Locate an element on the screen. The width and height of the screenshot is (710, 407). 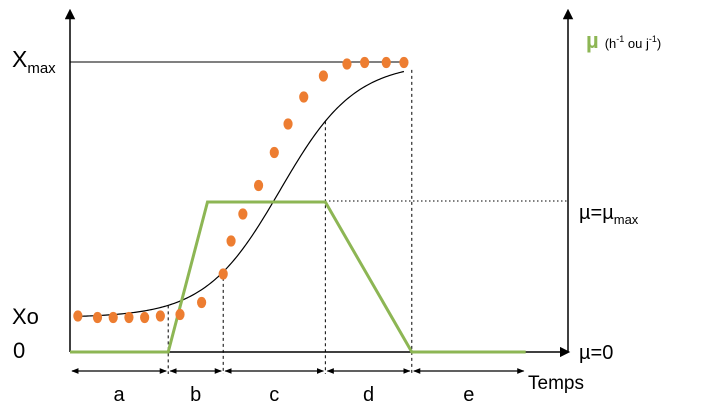
phase-label-a: a is located at coordinates (120, 395).